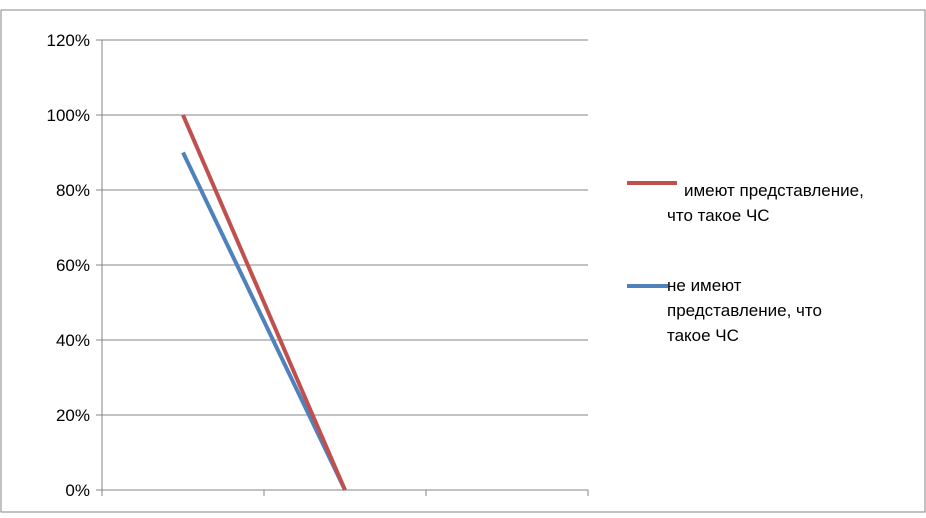 This screenshot has height=518, width=926. What do you see at coordinates (718, 215) in the screenshot?
I see `legend-label: что такое ЧС` at bounding box center [718, 215].